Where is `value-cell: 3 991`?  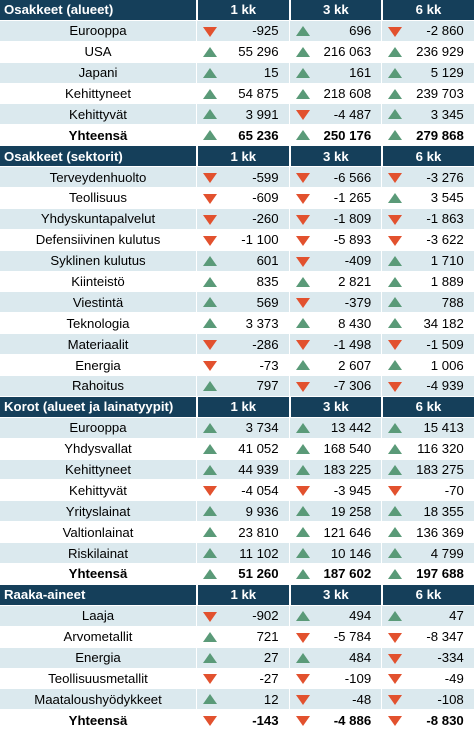 value-cell: 3 991 is located at coordinates (242, 114).